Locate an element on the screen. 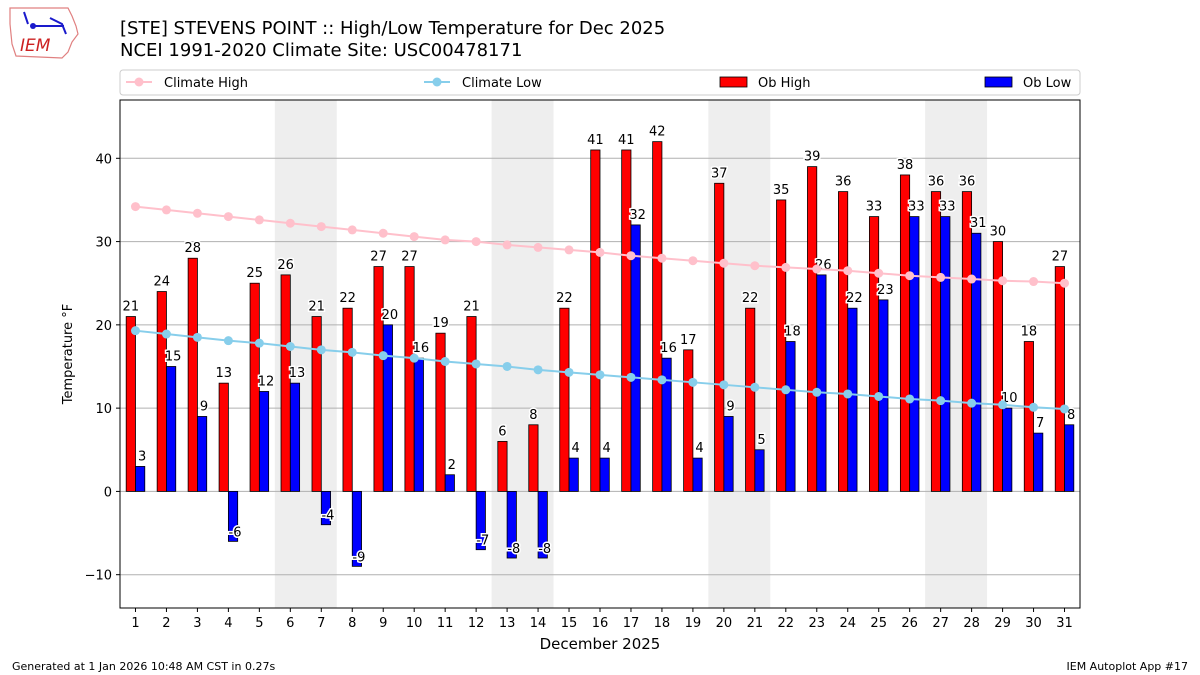 The height and width of the screenshot is (675, 1200). y-tick-label: 20 is located at coordinates (103, 326).